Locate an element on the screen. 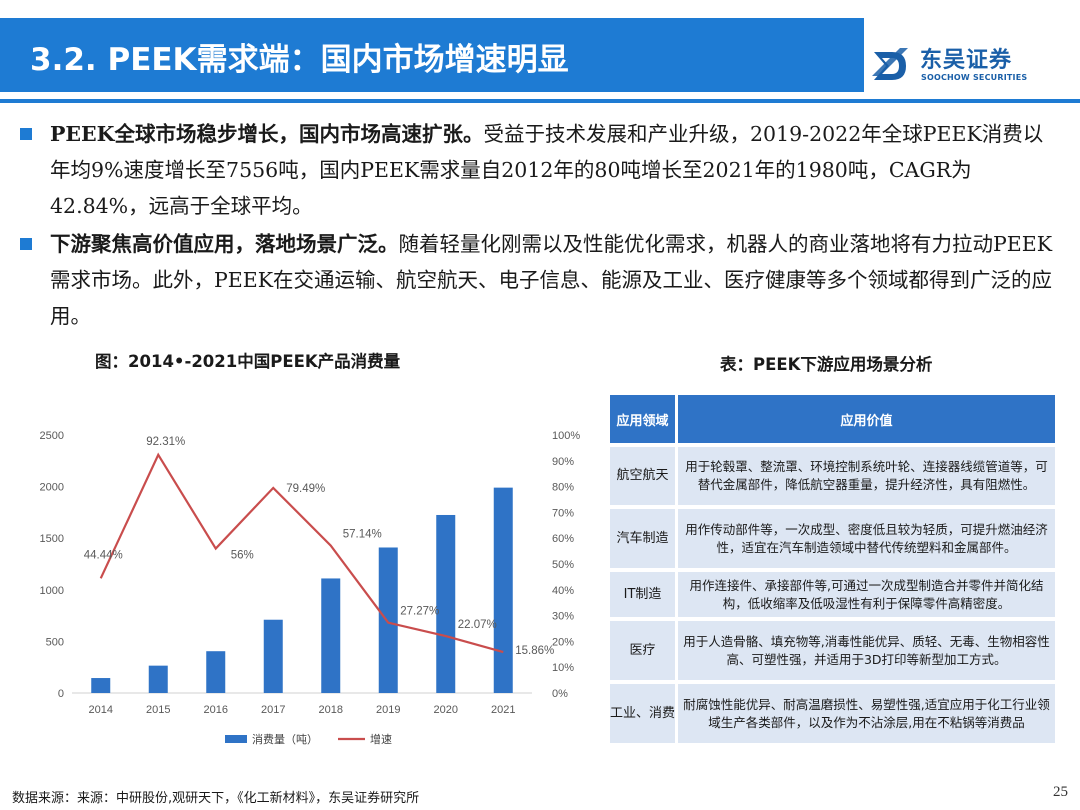  growth-line is located at coordinates (301, 553).